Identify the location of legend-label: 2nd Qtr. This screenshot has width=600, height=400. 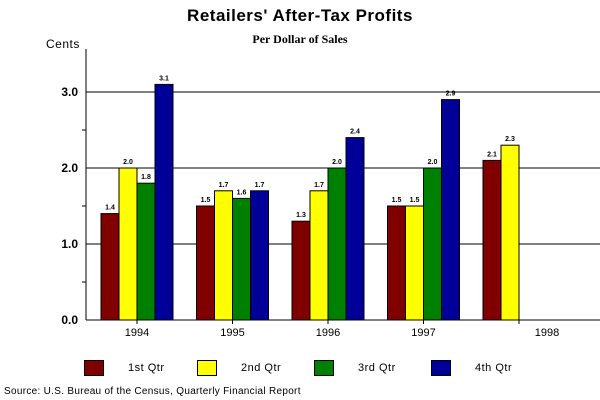
(261, 367).